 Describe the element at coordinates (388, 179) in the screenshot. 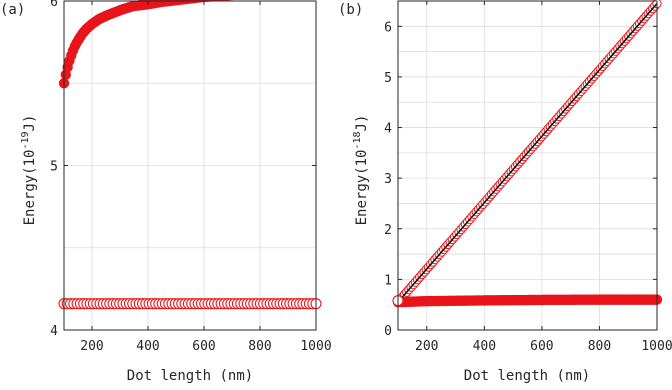

I see `panel-b-y-tick-label: 3` at that location.